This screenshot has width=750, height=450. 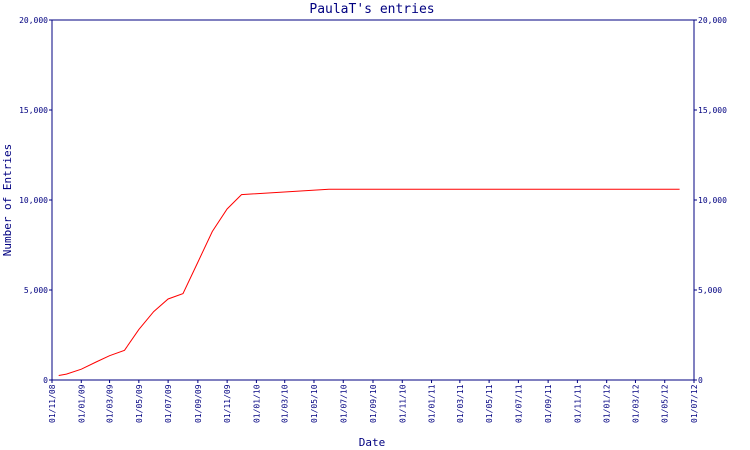 I want to click on x-tick-label: 01/03/09, so click(x=110, y=403).